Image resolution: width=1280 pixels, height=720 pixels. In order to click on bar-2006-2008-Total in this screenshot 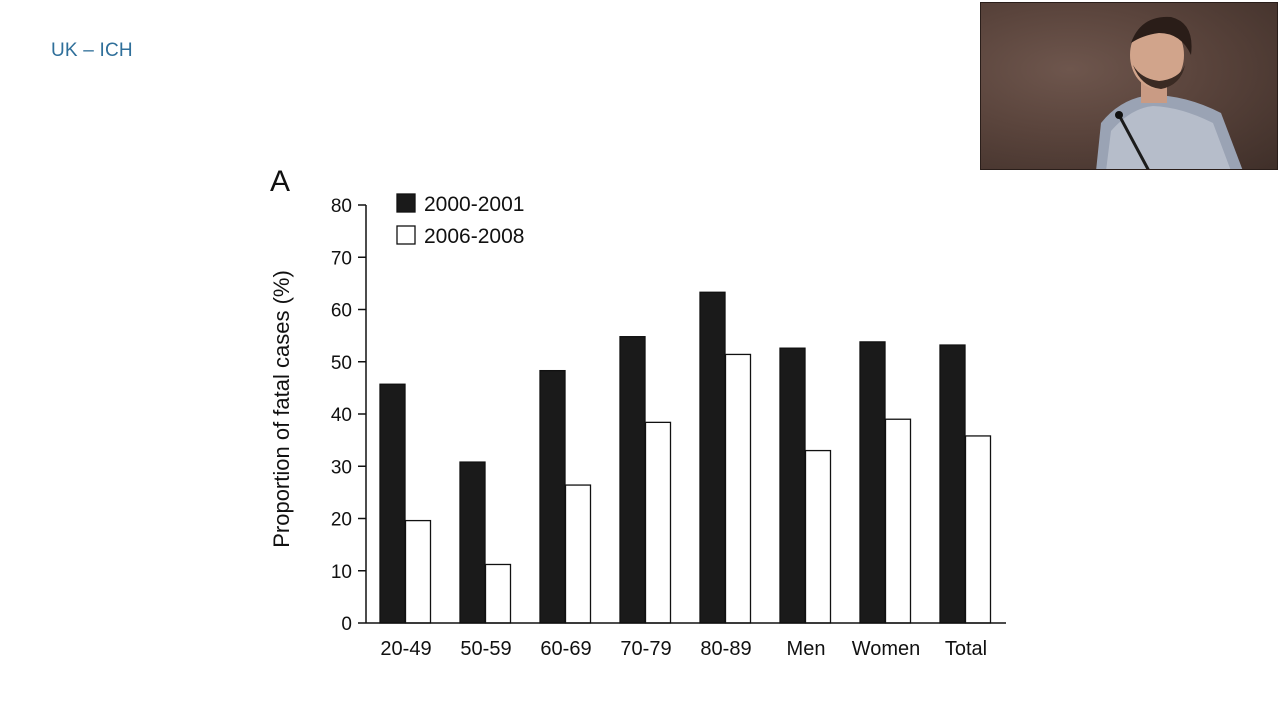, I will do `click(978, 529)`.